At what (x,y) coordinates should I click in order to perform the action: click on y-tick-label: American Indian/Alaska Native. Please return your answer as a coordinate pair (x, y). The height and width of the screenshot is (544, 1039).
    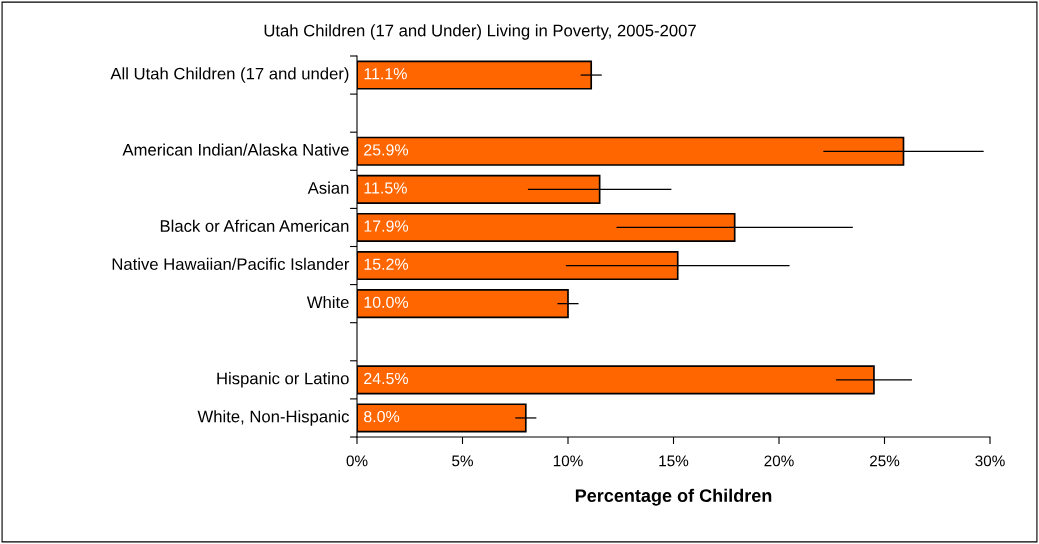
    Looking at the image, I should click on (235, 149).